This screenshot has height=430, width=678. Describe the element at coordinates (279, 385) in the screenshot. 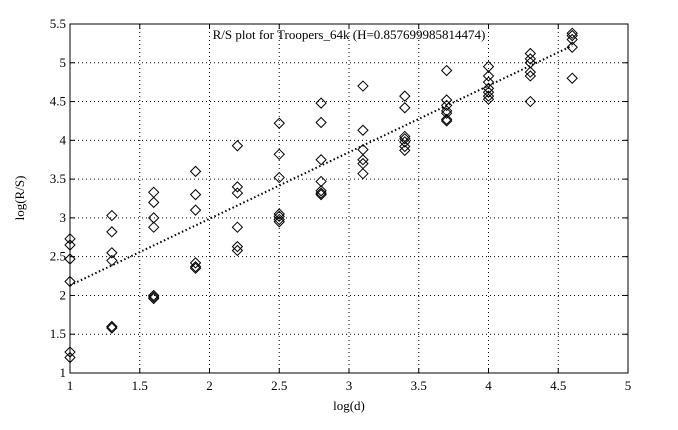

I see `x-tick-label: 2.5` at that location.